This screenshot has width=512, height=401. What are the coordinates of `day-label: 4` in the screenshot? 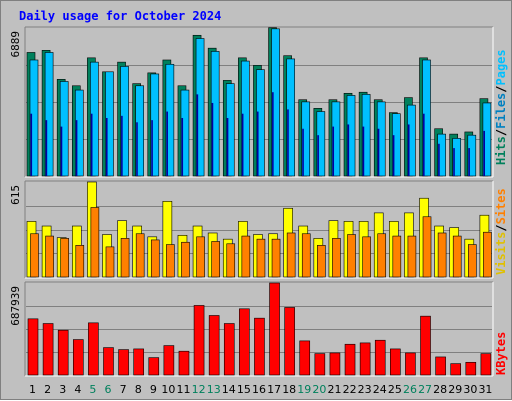 It's located at (77, 389).